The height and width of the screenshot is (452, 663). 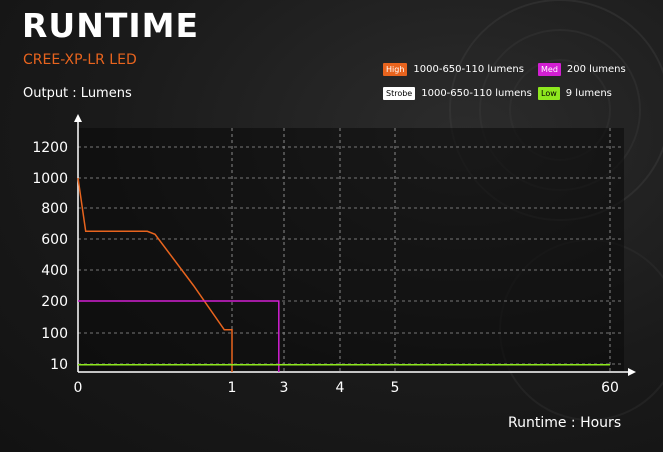 What do you see at coordinates (284, 388) in the screenshot?
I see `x-tick-label: 3` at bounding box center [284, 388].